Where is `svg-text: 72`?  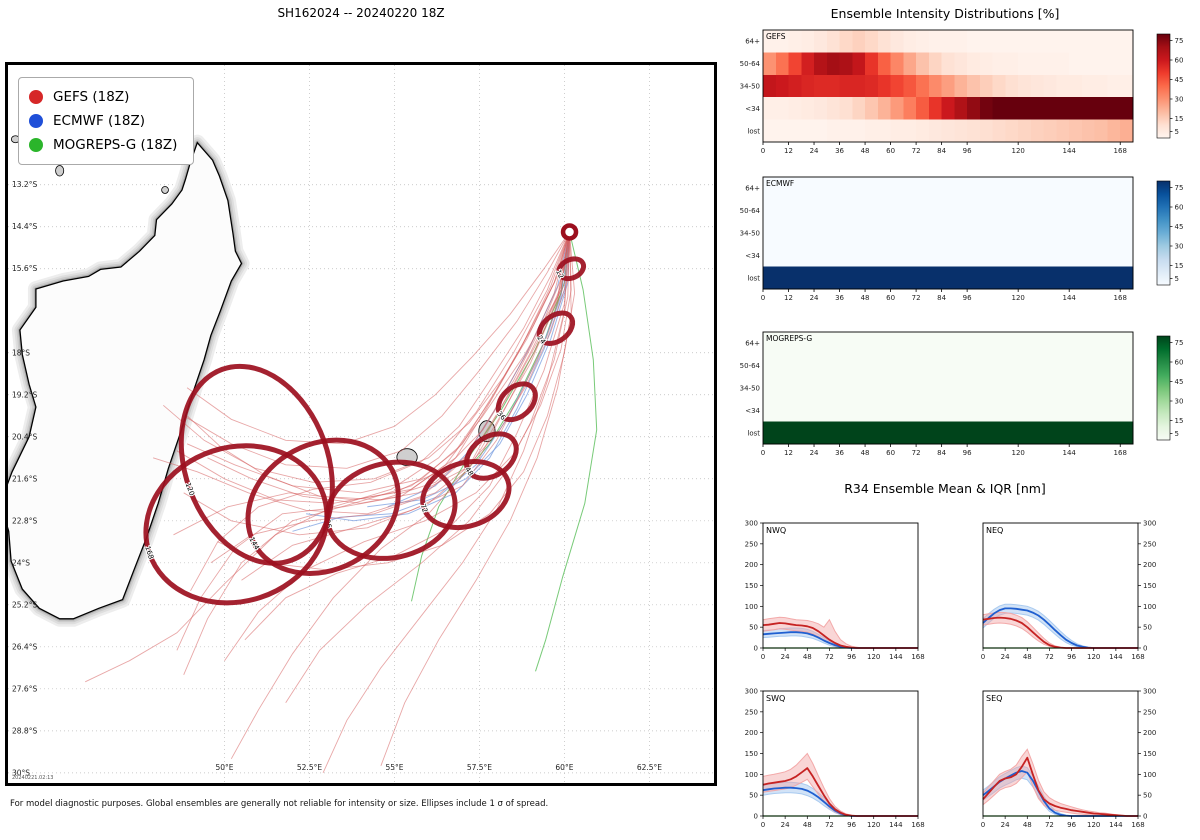 svg-text: 72 is located at coordinates (829, 657).